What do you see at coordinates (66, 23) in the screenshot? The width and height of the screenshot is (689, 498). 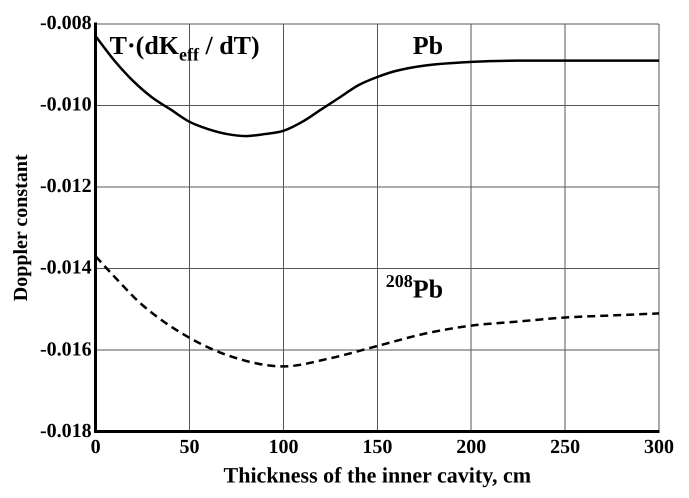 I see `y-tick-label: -0.008` at bounding box center [66, 23].